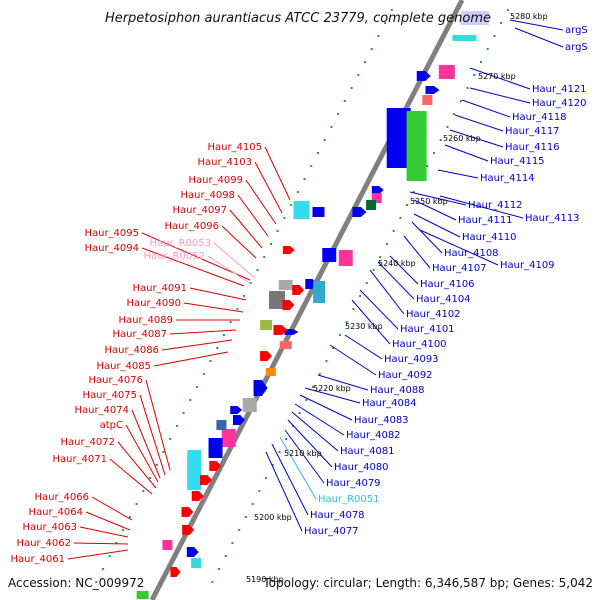 The image size is (600, 600). Describe the element at coordinates (559, 89) in the screenshot. I see `gene-label-right: Haur_4121` at that location.